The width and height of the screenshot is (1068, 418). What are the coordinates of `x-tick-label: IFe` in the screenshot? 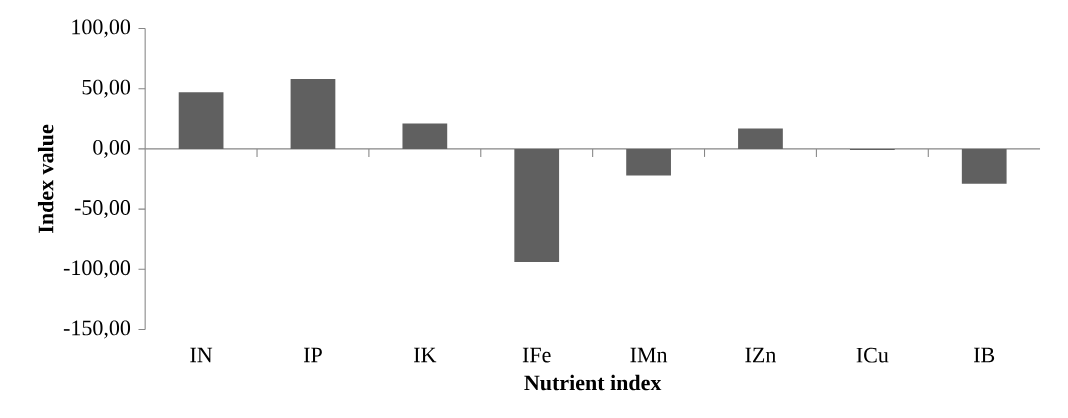 It's located at (536, 355).